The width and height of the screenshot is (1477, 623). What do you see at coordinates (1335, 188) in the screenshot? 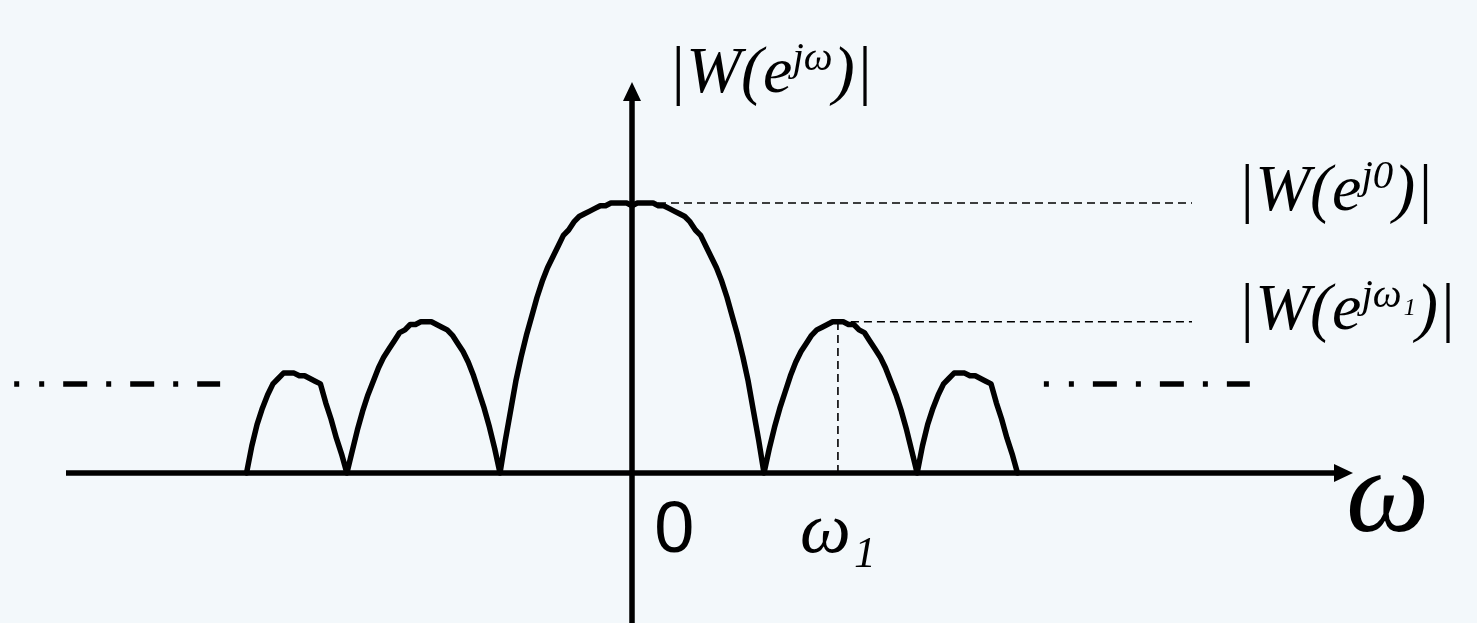
I see `ref-line-label: |W(e$^{j0}$)|` at bounding box center [1335, 188].